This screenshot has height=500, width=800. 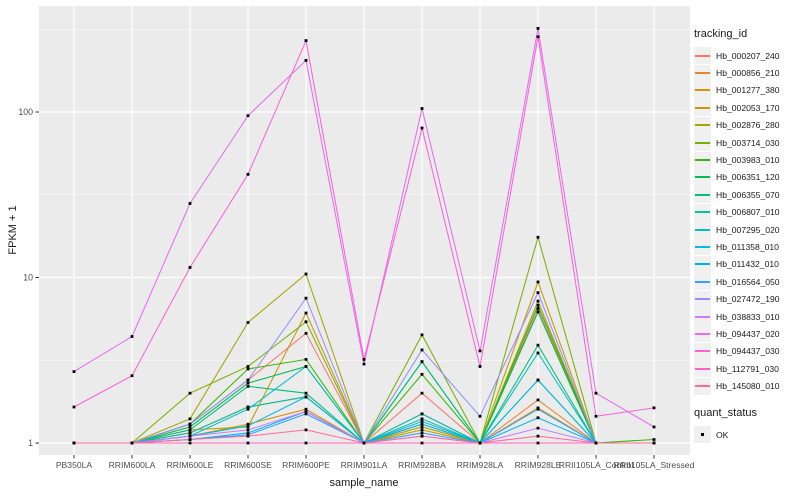 I want to click on legend-item-label: Hb_094437_030, so click(x=748, y=351).